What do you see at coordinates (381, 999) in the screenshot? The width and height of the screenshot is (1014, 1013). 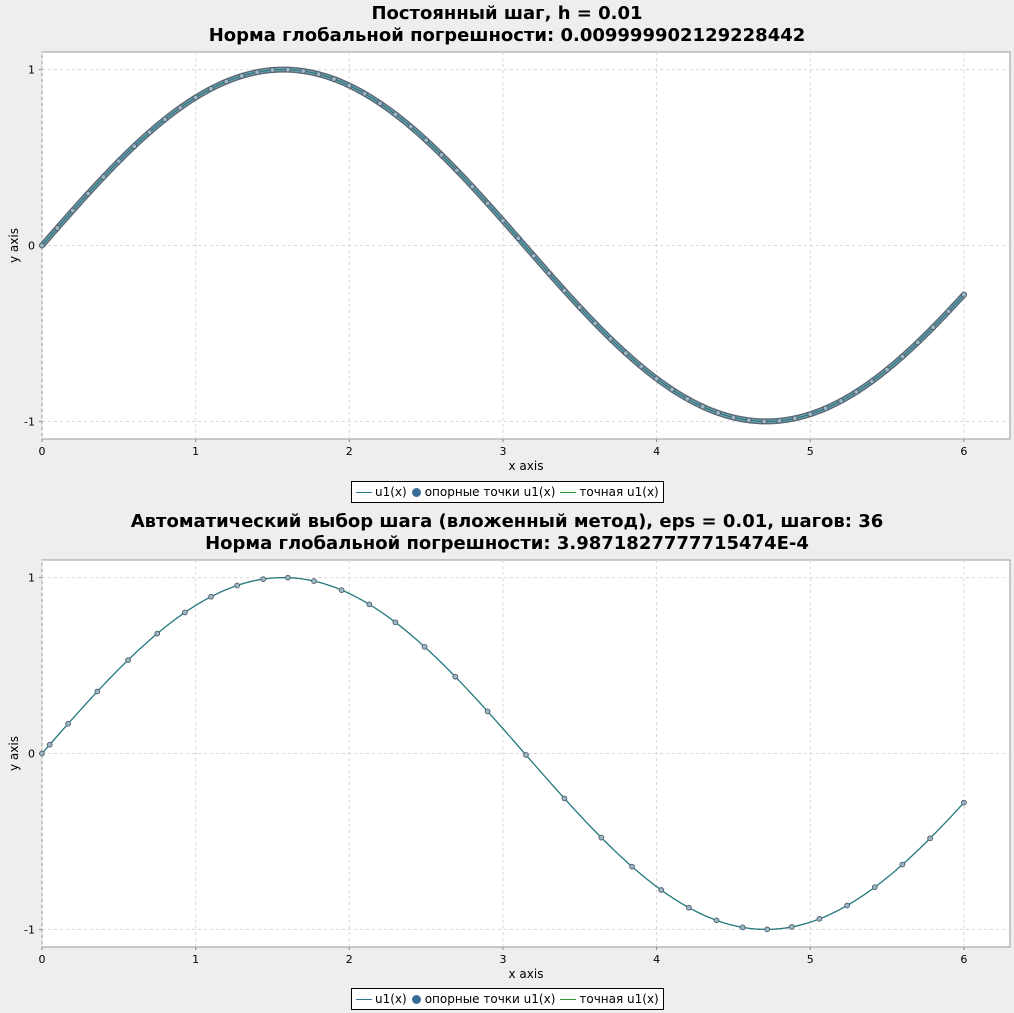 I see `legend-item-u1: u1(x)` at bounding box center [381, 999].